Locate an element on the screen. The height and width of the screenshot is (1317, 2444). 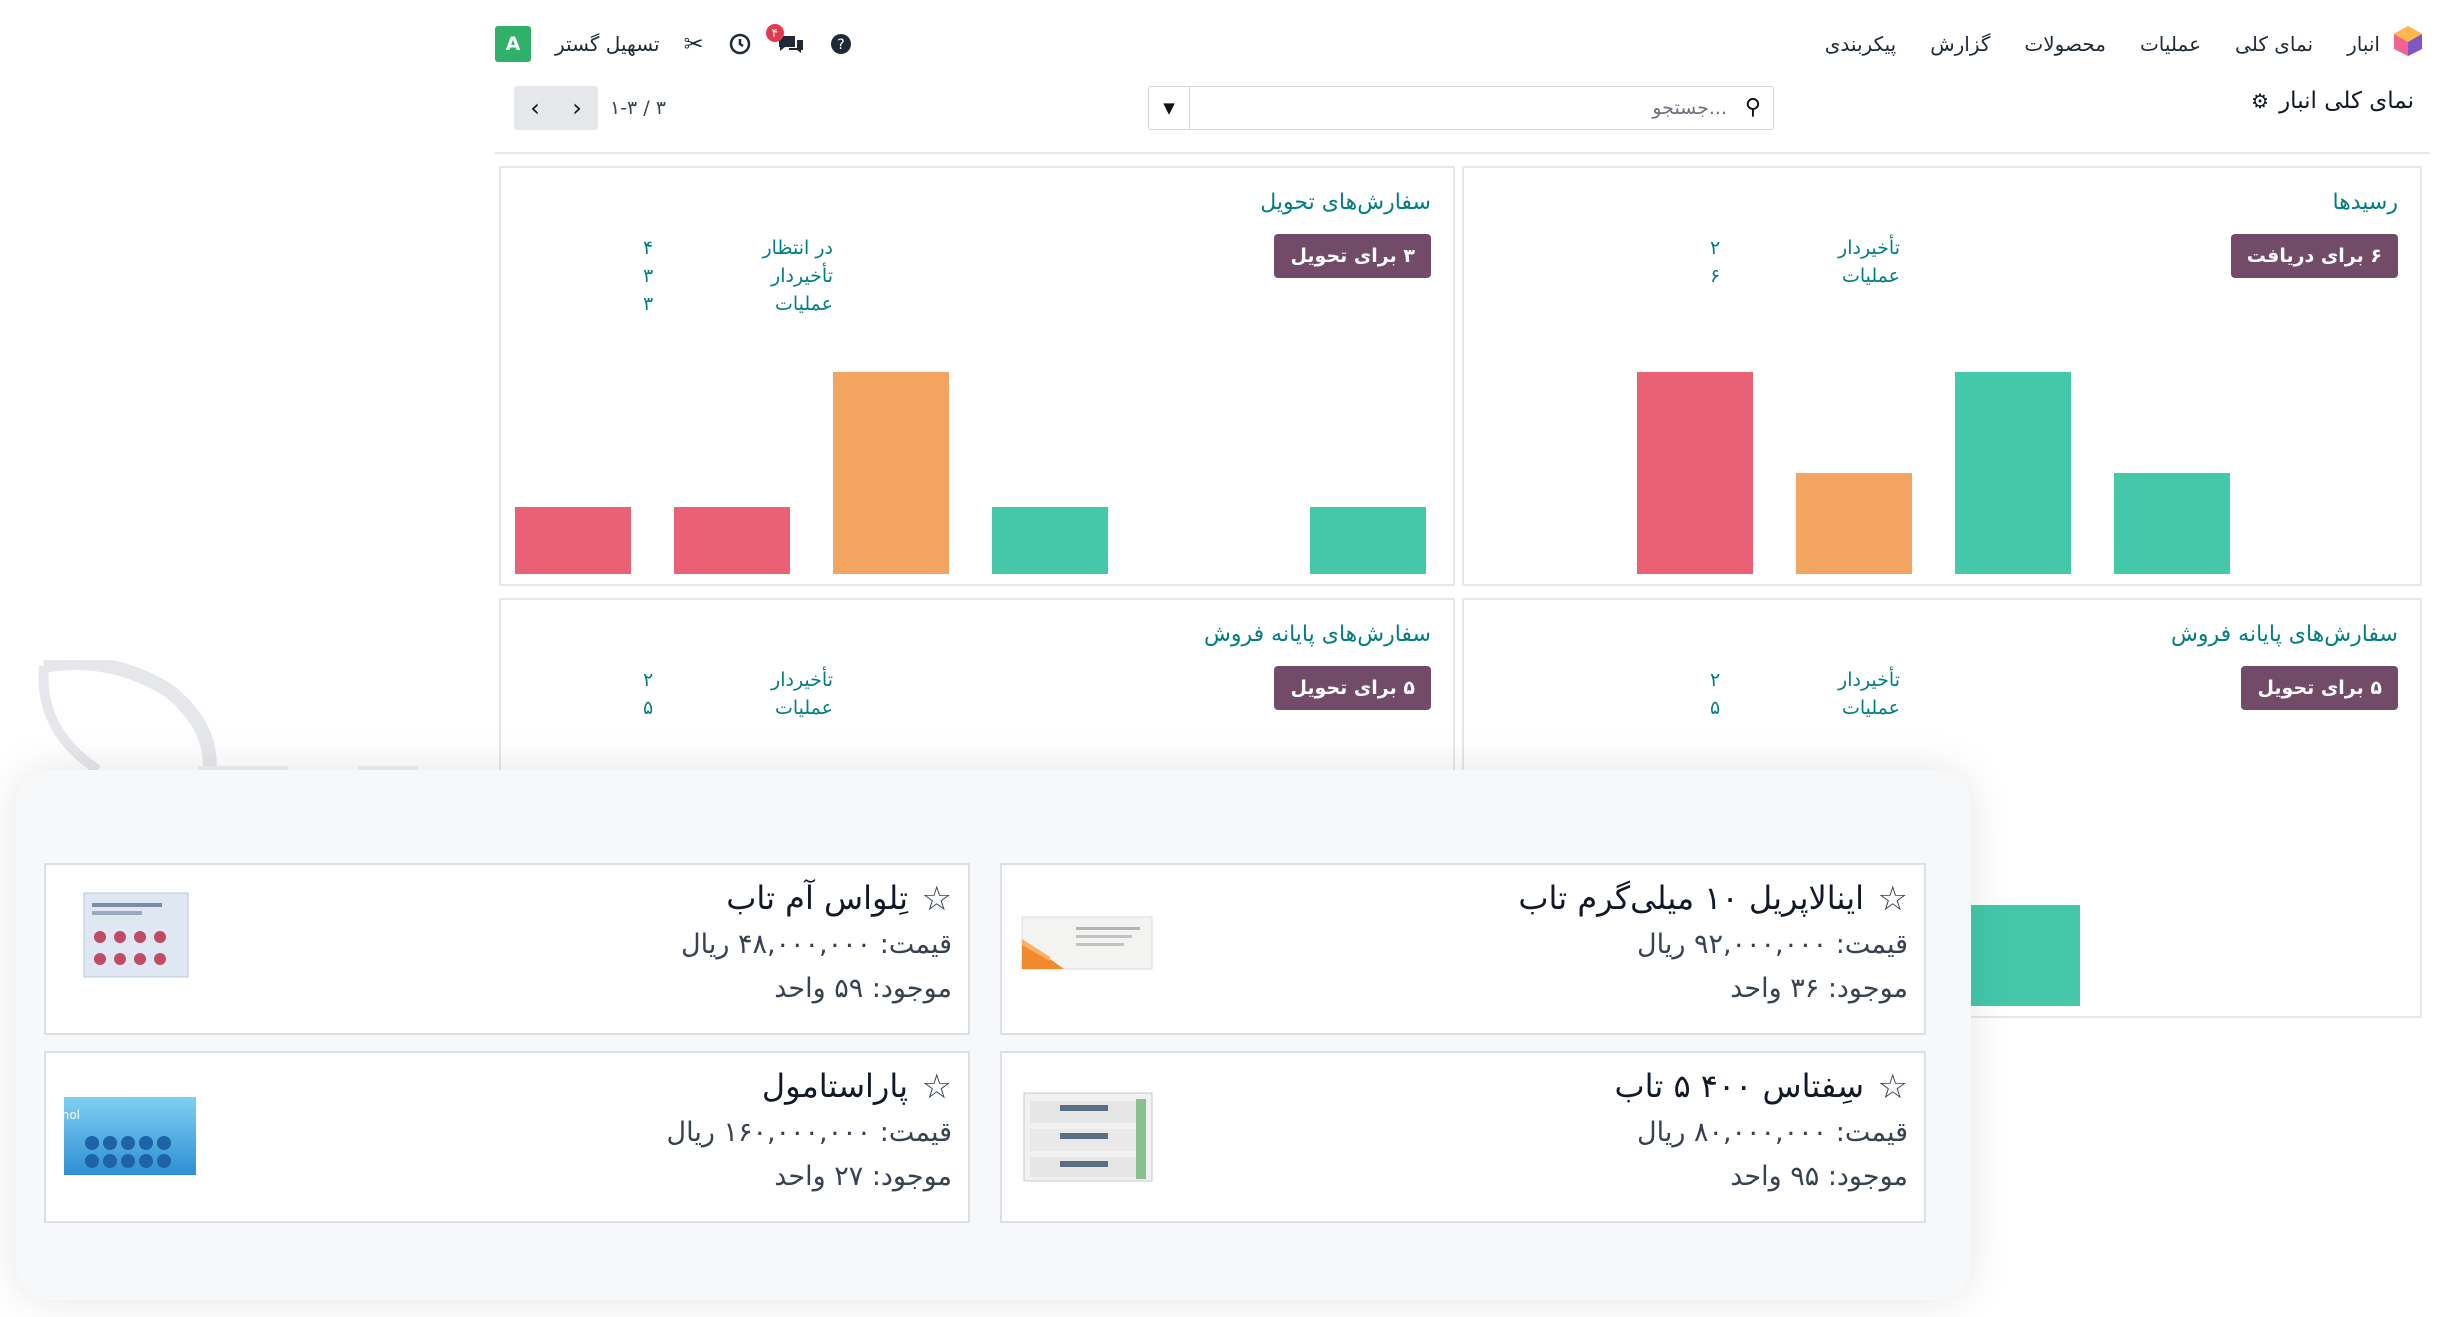
help-icon: ? is located at coordinates (841, 44).